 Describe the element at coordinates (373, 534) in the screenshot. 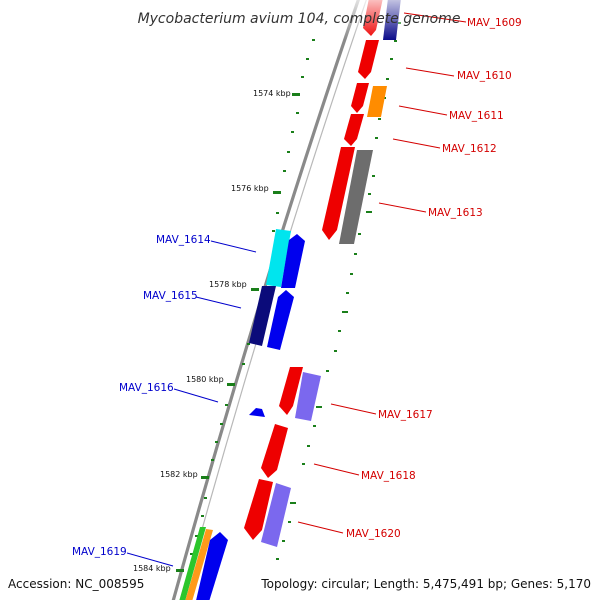

I see `gene-label-mav-1620: MAV_1620` at that location.